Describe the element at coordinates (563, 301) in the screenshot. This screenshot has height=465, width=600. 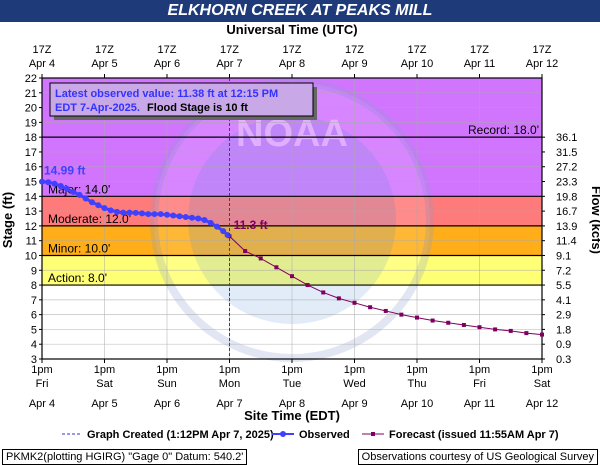
I see `y2-tick-label: 4.1` at that location.